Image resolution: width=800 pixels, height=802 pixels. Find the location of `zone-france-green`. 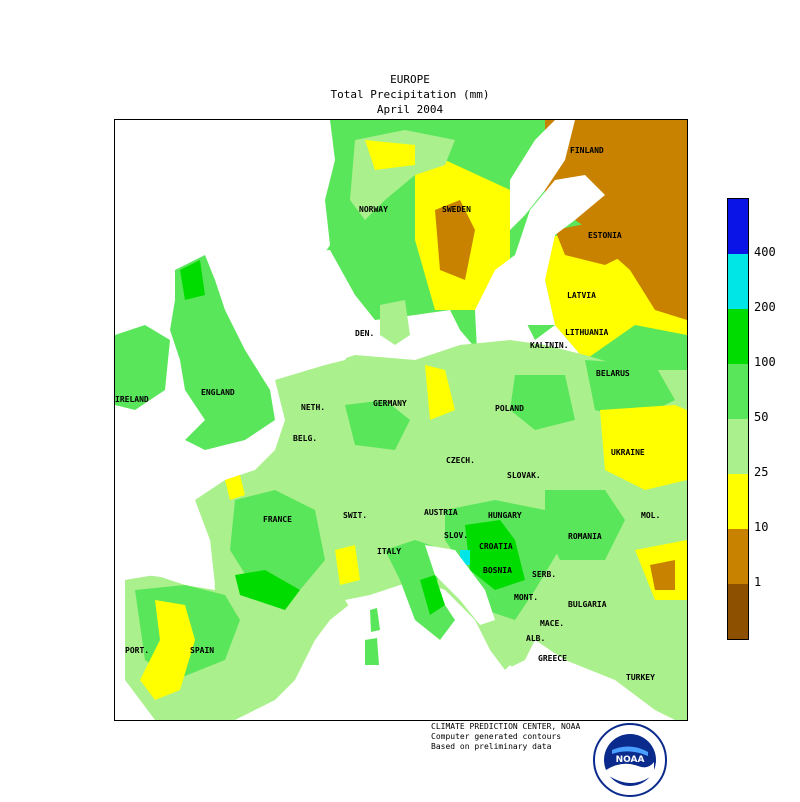

zone-france-green is located at coordinates (277, 540).